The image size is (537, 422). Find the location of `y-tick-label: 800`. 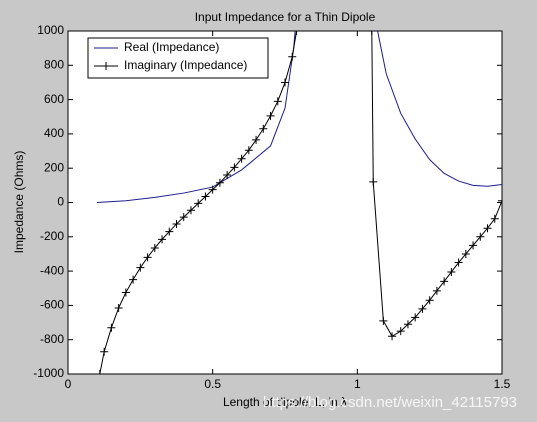

y-tick-label: 800 is located at coordinates (54, 64).